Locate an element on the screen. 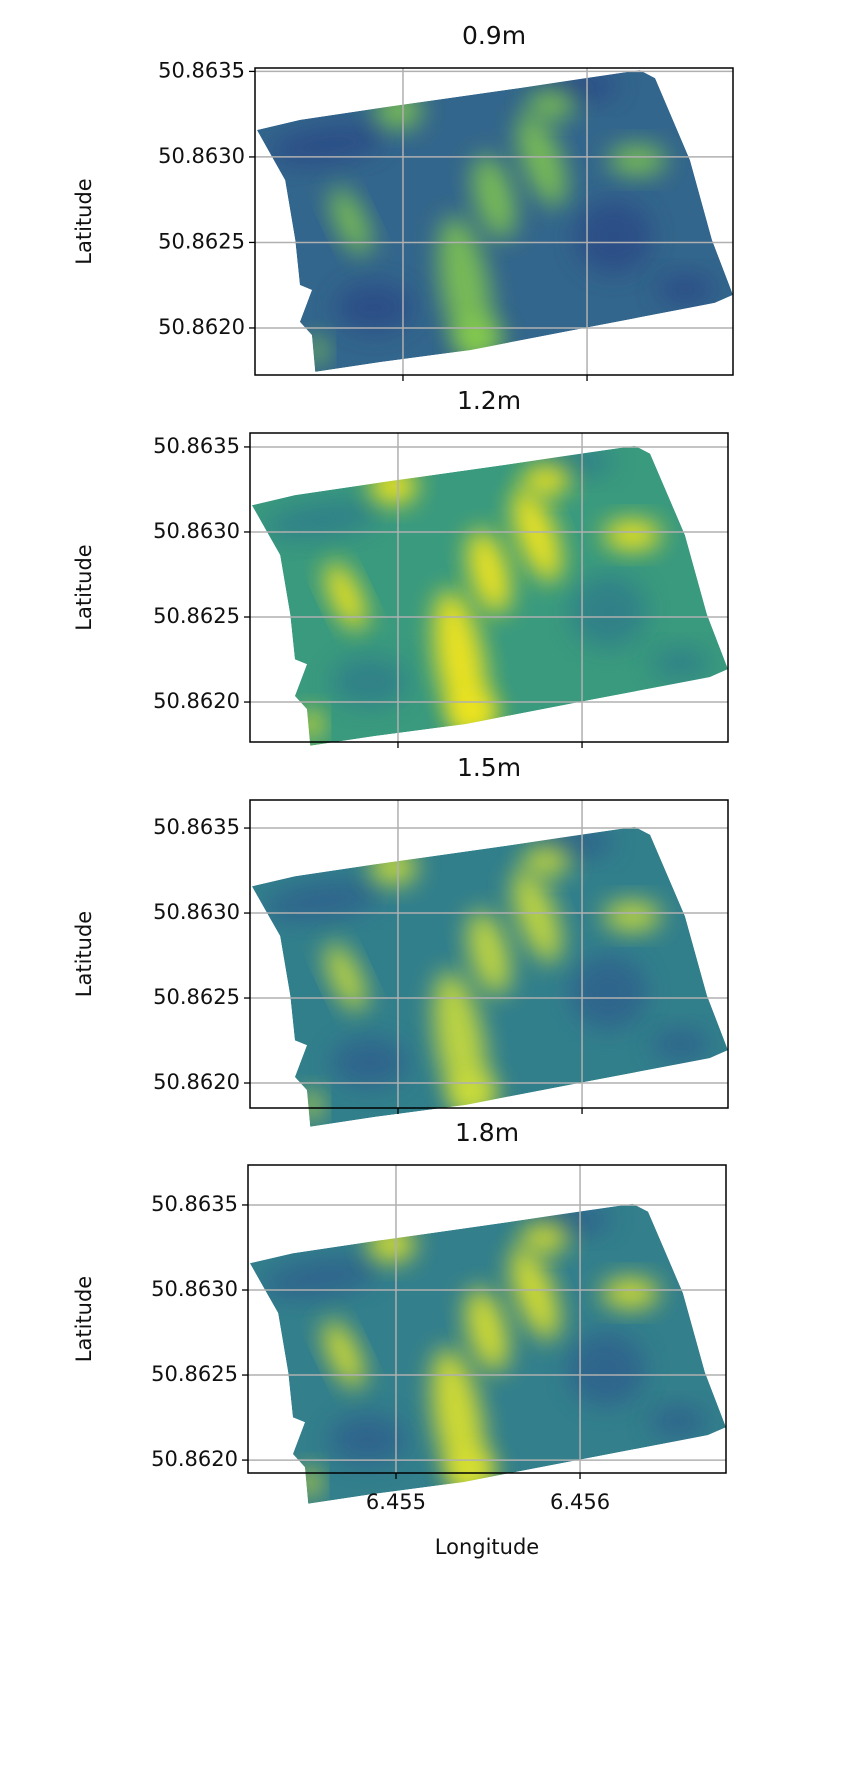  panel-title: 1.5m is located at coordinates (489, 767).